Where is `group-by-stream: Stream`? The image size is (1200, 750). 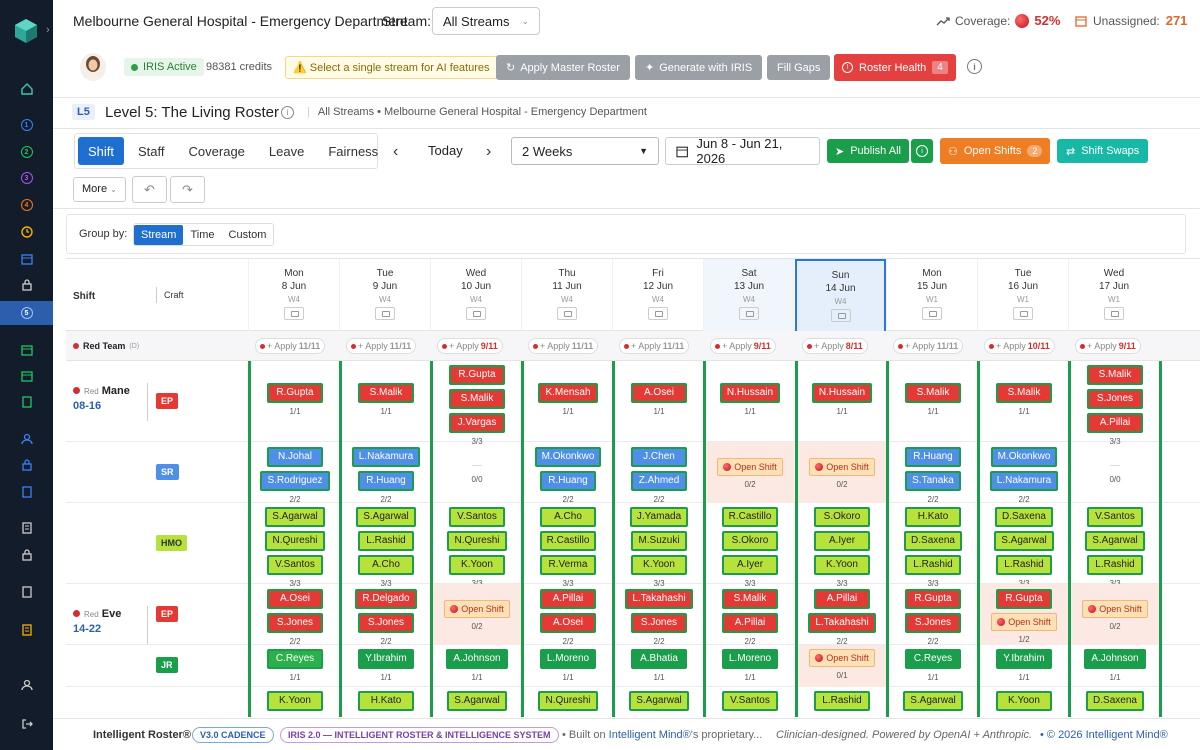 group-by-stream: Stream is located at coordinates (159, 234).